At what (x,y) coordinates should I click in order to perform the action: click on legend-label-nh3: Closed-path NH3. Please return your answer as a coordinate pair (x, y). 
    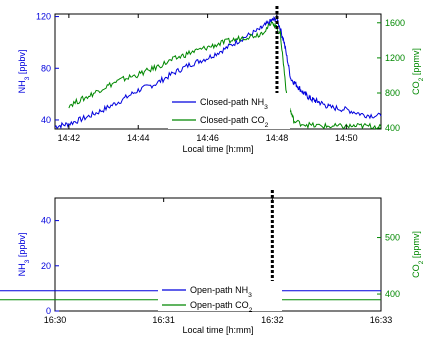
    Looking at the image, I should click on (234, 104).